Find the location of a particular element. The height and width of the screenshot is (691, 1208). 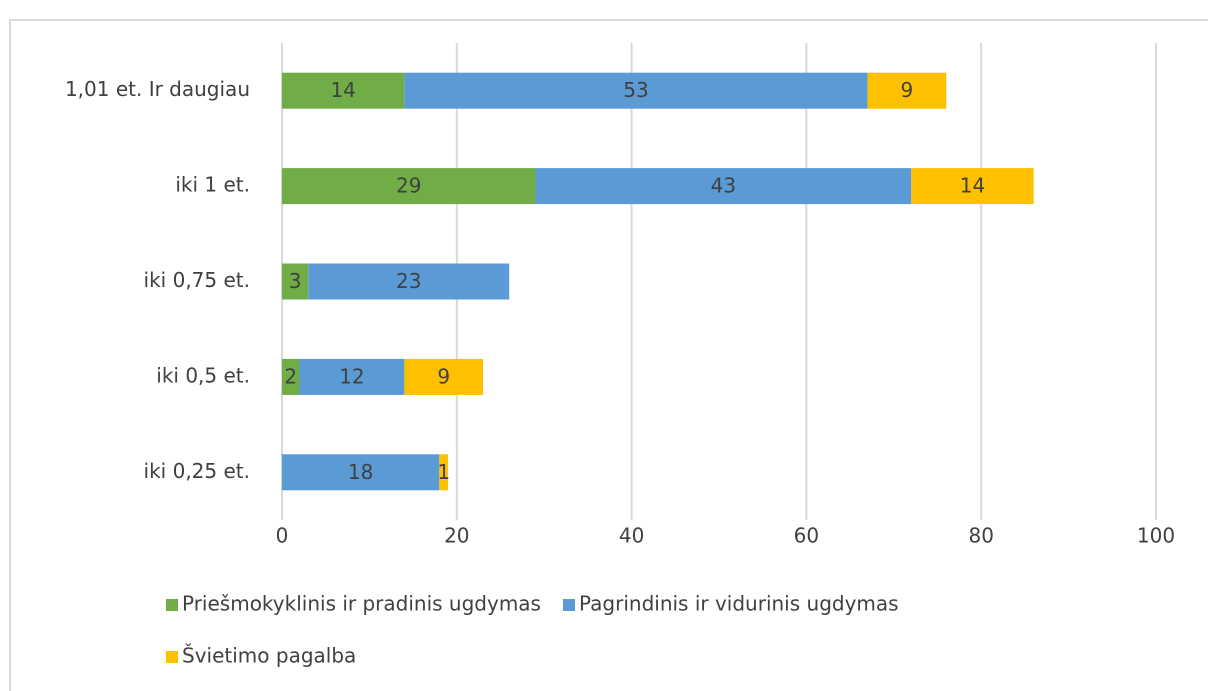

y-tick-label: iki 0,25 et. is located at coordinates (197, 471).